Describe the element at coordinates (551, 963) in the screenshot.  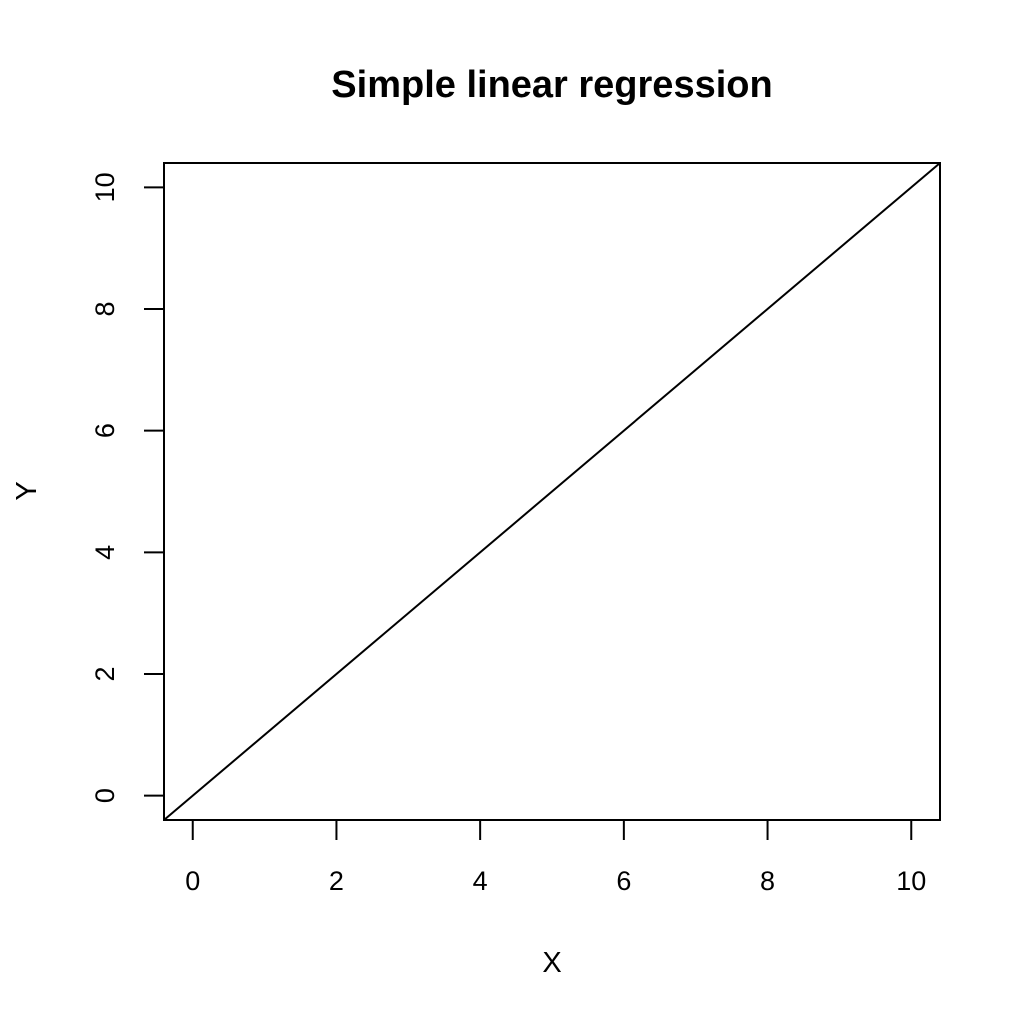
I see `x-axis-label: X` at that location.